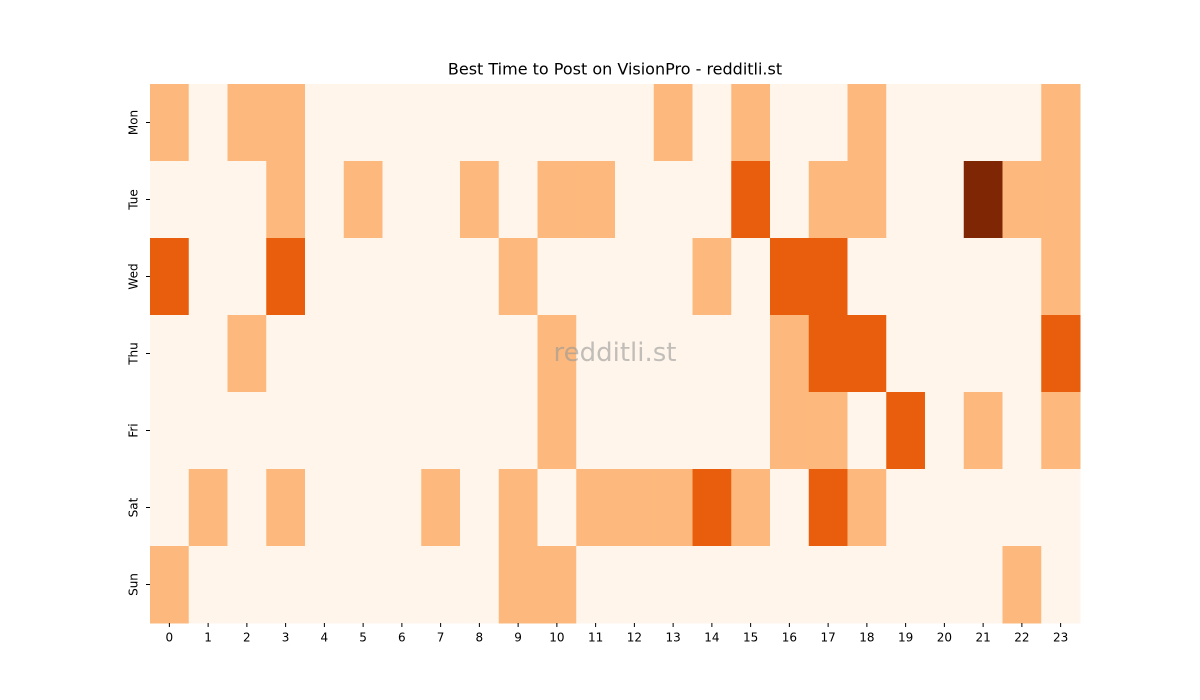  I want to click on x-tick-label: 4, so click(325, 638).